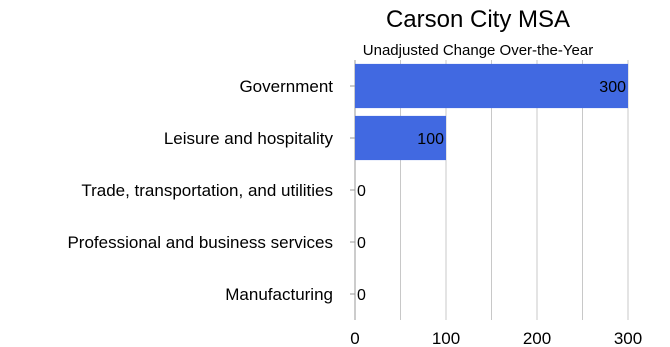 Image resolution: width=670 pixels, height=347 pixels. I want to click on x-tick-label: 0, so click(354, 338).